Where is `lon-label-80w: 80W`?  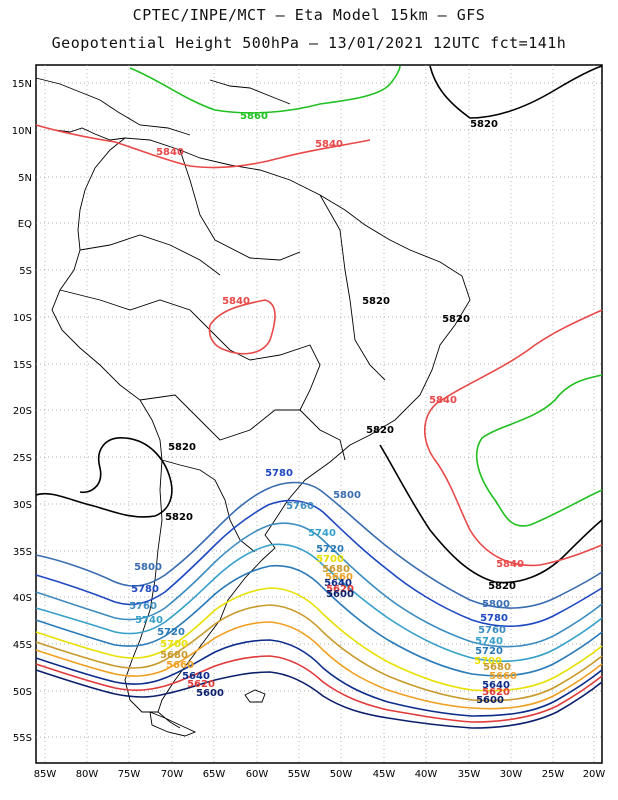 lon-label-80w: 80W is located at coordinates (87, 774).